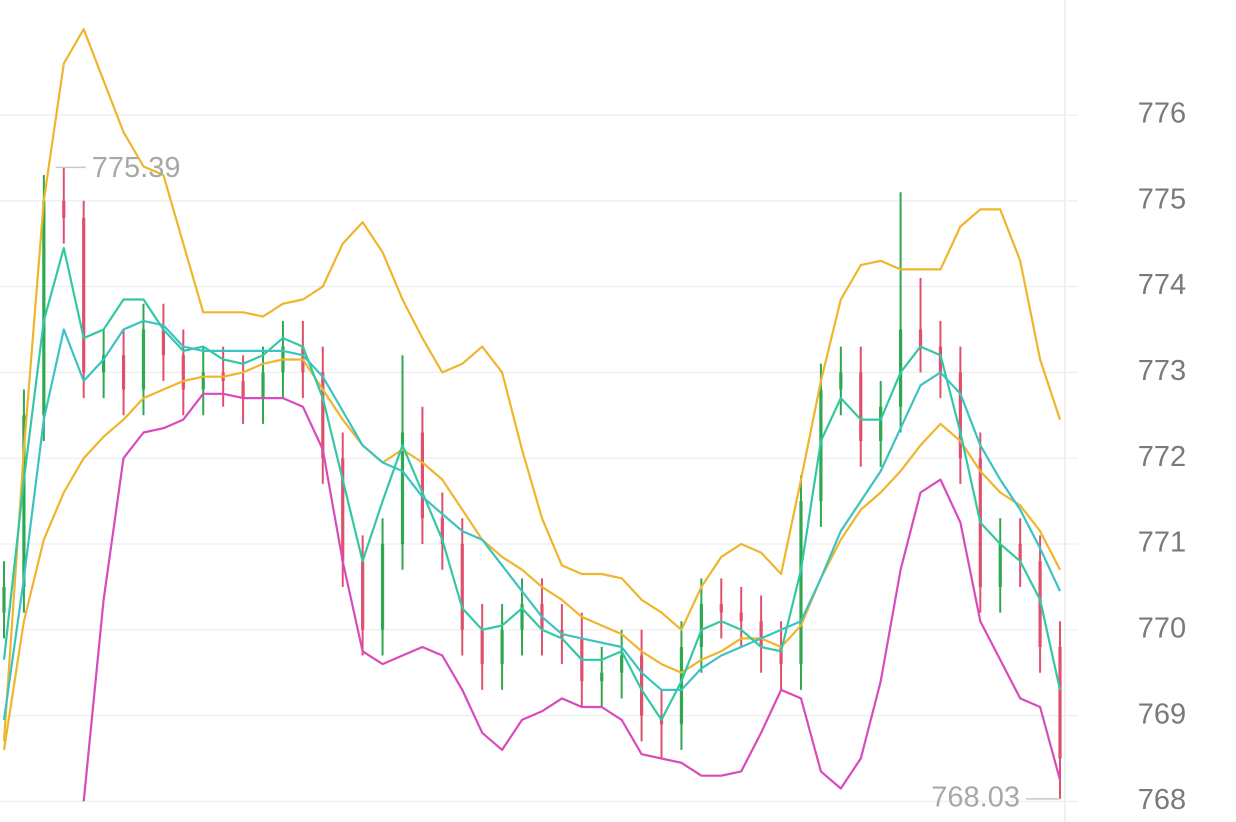 Image resolution: width=1236 pixels, height=822 pixels. Describe the element at coordinates (1162, 371) in the screenshot. I see `y-tick-label: 773` at that location.